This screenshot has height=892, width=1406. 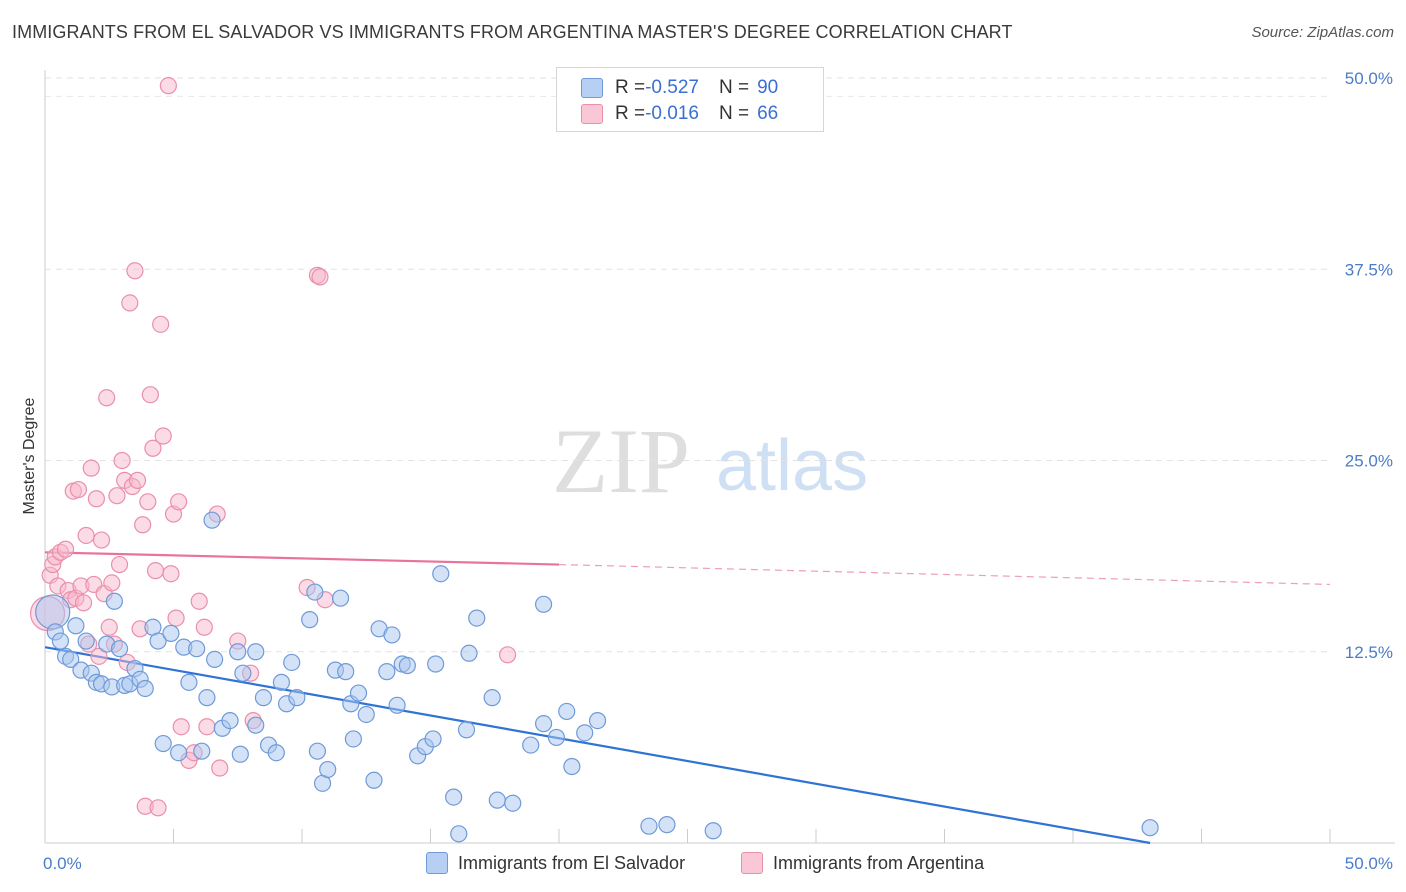 I want to click on x-tick-label: 50.0%, so click(x=1369, y=863).